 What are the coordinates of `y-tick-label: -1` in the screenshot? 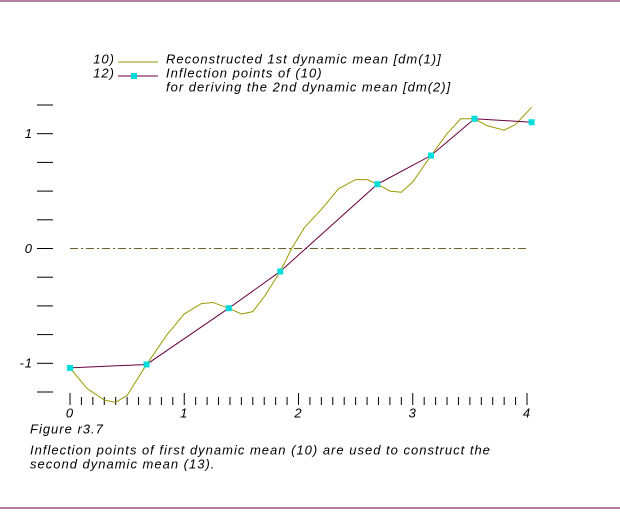 It's located at (26, 363).